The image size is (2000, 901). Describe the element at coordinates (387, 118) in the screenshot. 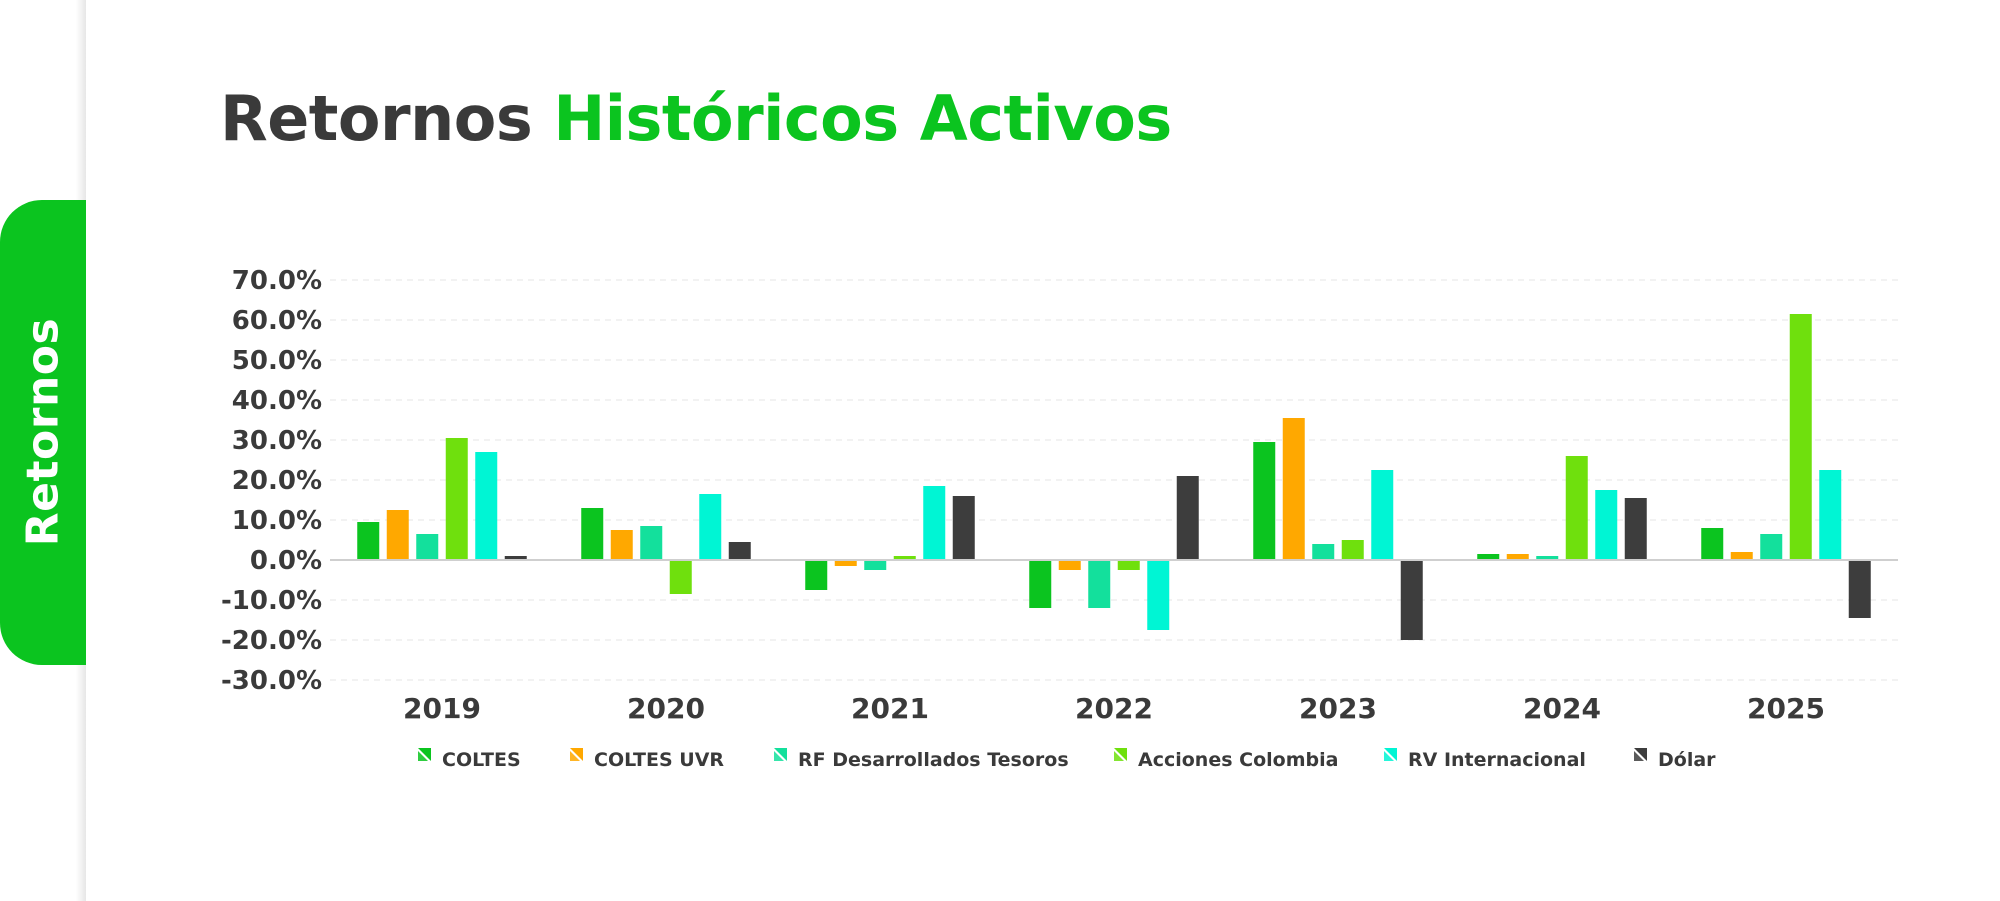

I see `title-part-dark: Retornos` at that location.